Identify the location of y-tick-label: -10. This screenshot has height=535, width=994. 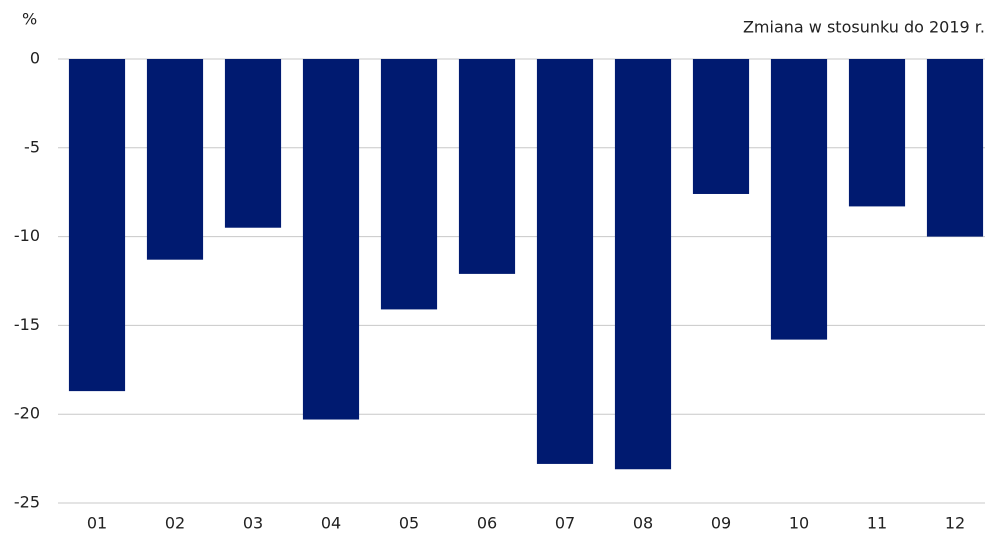
(27, 235).